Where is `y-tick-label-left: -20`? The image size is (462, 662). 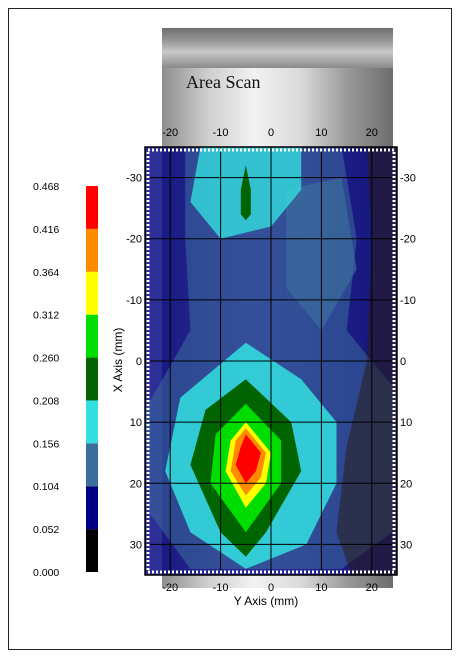
y-tick-label-left: -20 is located at coordinates (134, 240).